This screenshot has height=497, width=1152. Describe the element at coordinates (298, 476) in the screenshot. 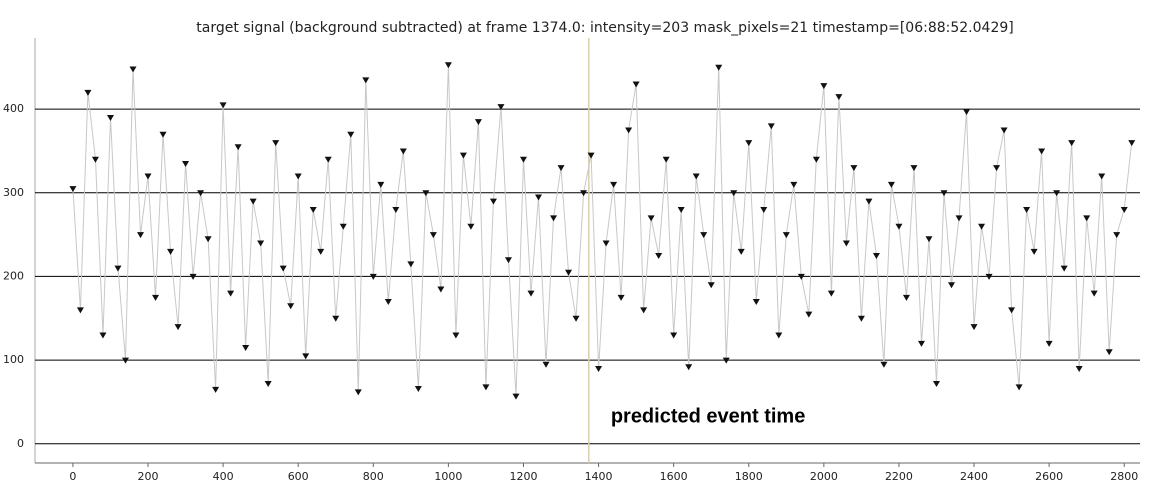

I see `x-tick-label: 600` at that location.